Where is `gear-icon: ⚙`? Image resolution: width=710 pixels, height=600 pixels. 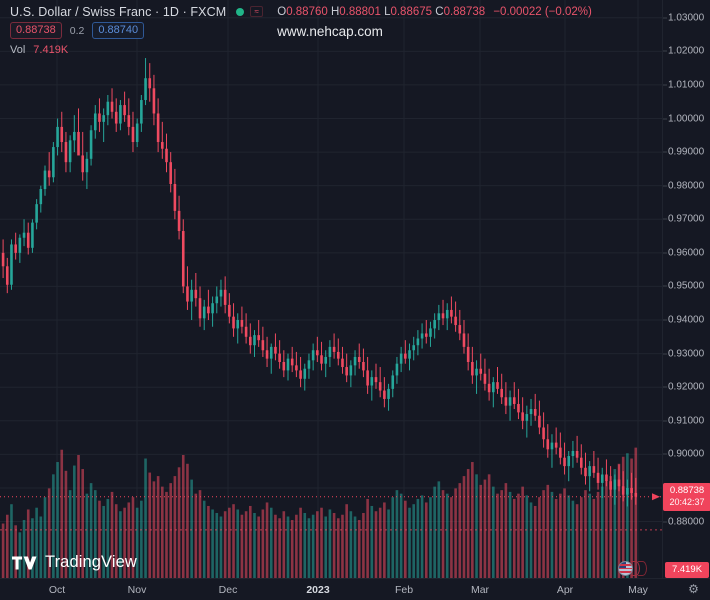
gear-icon: ⚙ is located at coordinates (693, 589).